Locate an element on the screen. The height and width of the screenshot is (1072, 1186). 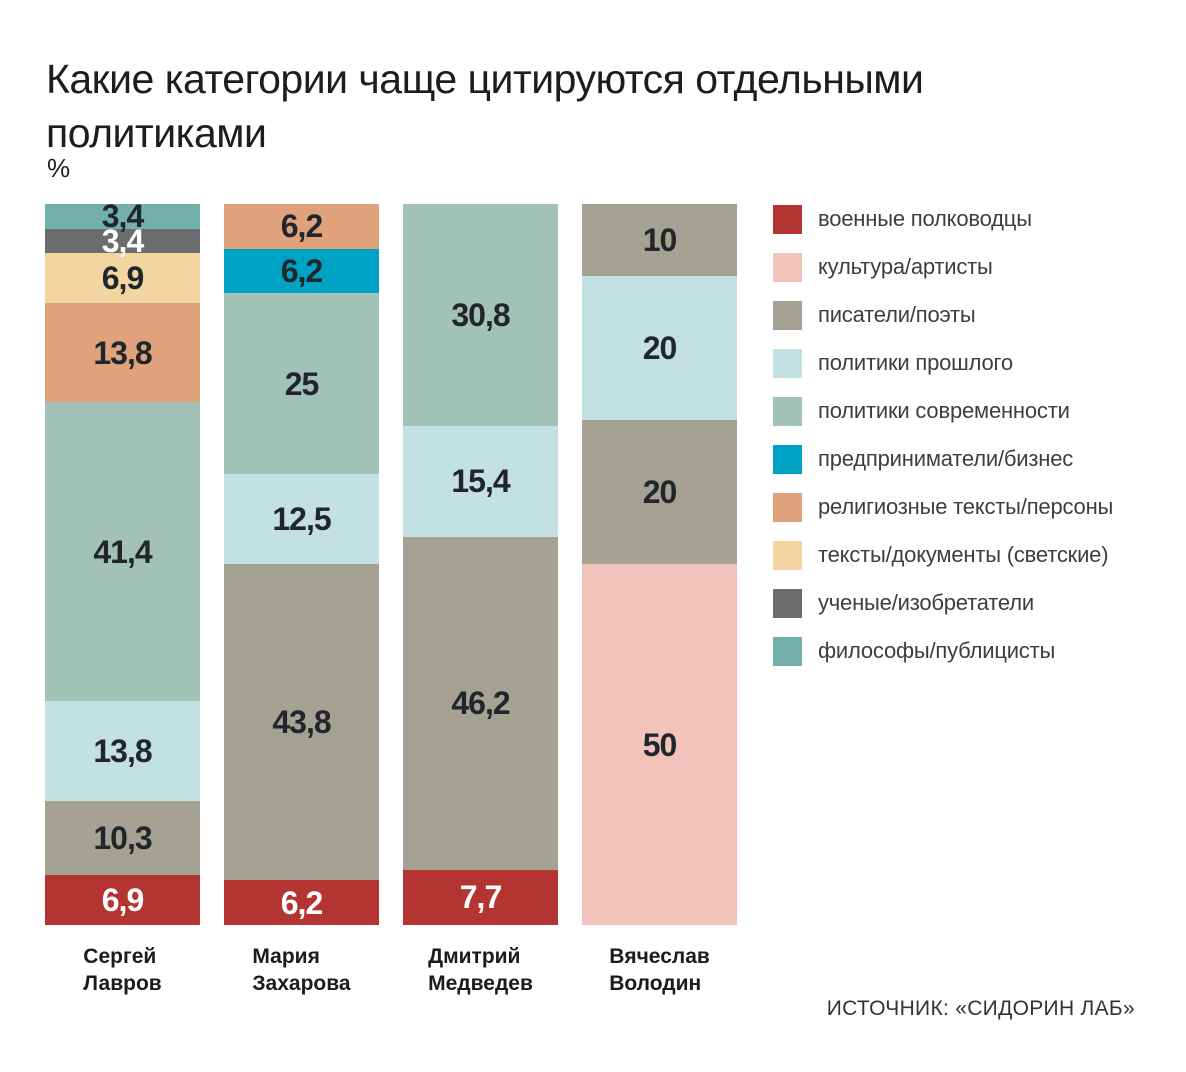
bar-segment: 6,9 is located at coordinates (122, 900).